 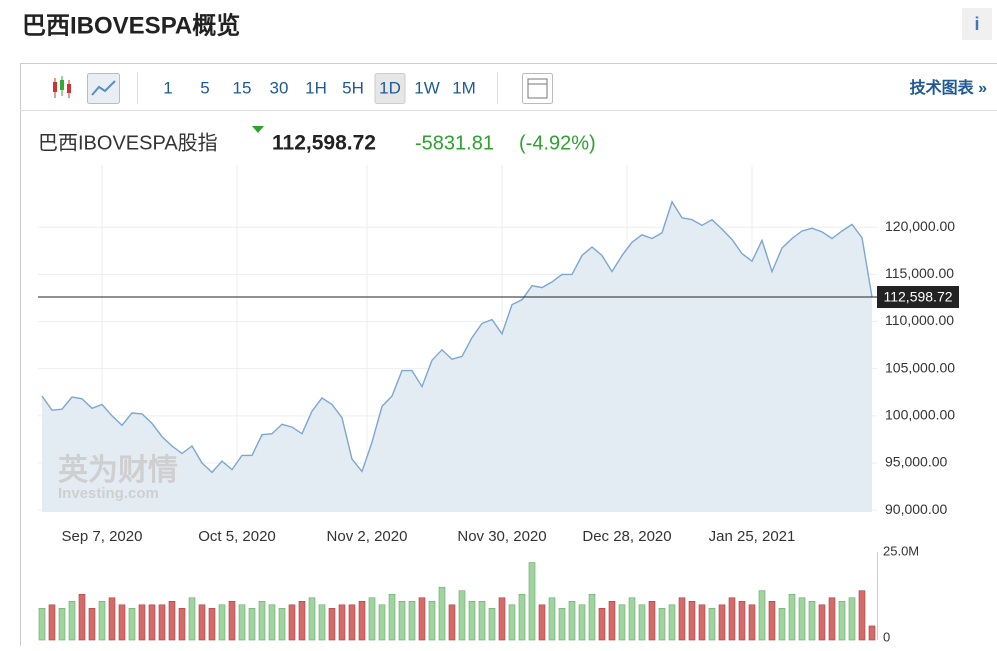 I want to click on watermark: 英为财情, so click(x=118, y=470).